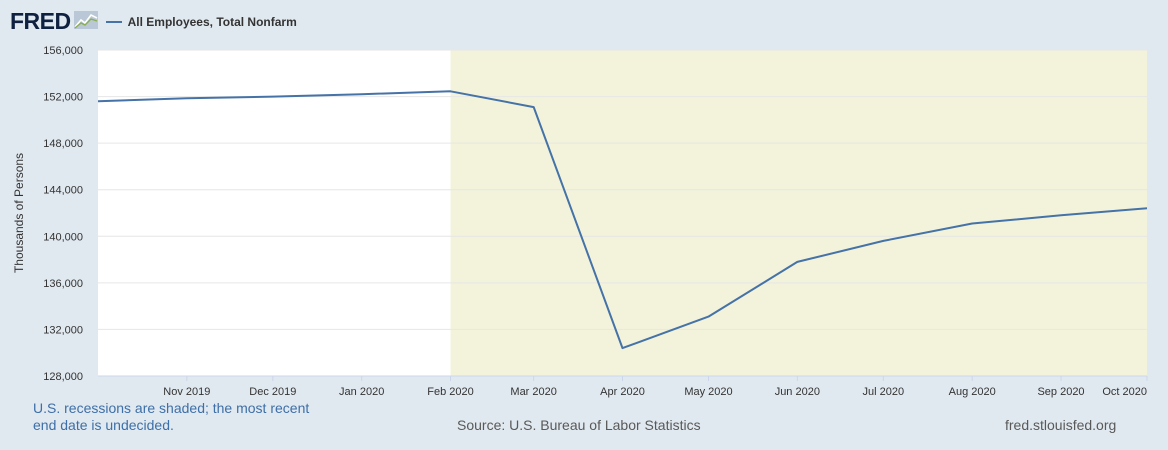  Describe the element at coordinates (63, 237) in the screenshot. I see `y-tick-label: 140,000` at that location.